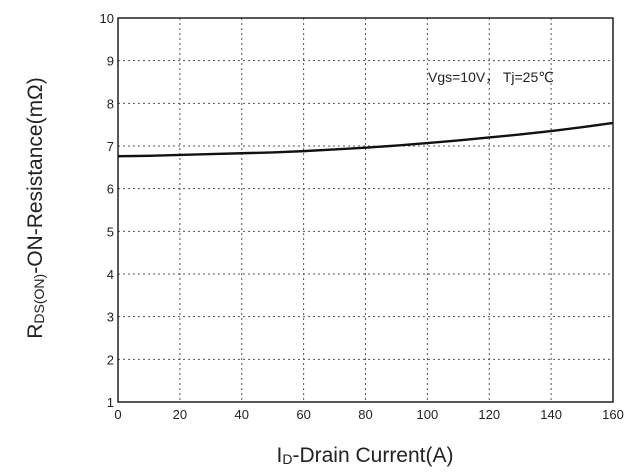 This screenshot has width=643, height=473. I want to click on y-axis-label: RDS(ON)-ON-Resistance(mΩ), so click(35, 208).